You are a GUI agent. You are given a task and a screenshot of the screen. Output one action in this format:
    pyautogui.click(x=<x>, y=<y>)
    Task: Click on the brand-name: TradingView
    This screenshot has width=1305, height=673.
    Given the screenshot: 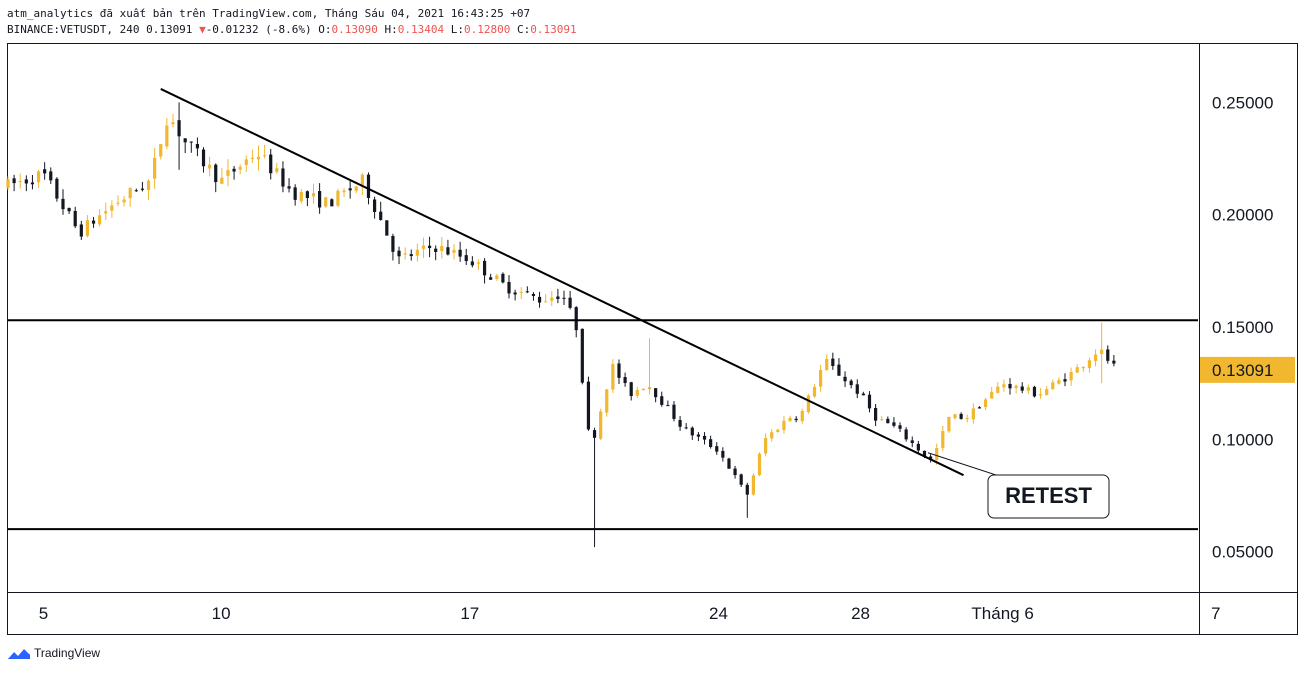 What is the action you would take?
    pyautogui.click(x=67, y=653)
    